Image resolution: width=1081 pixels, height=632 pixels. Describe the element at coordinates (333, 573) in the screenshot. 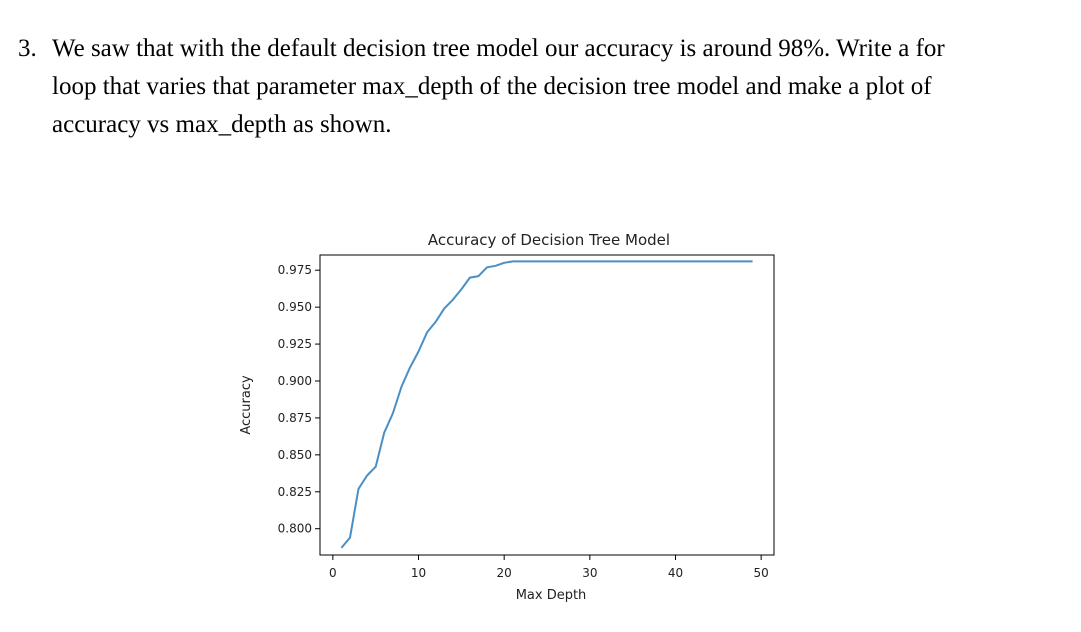

I see `x-tick-label: 0` at that location.